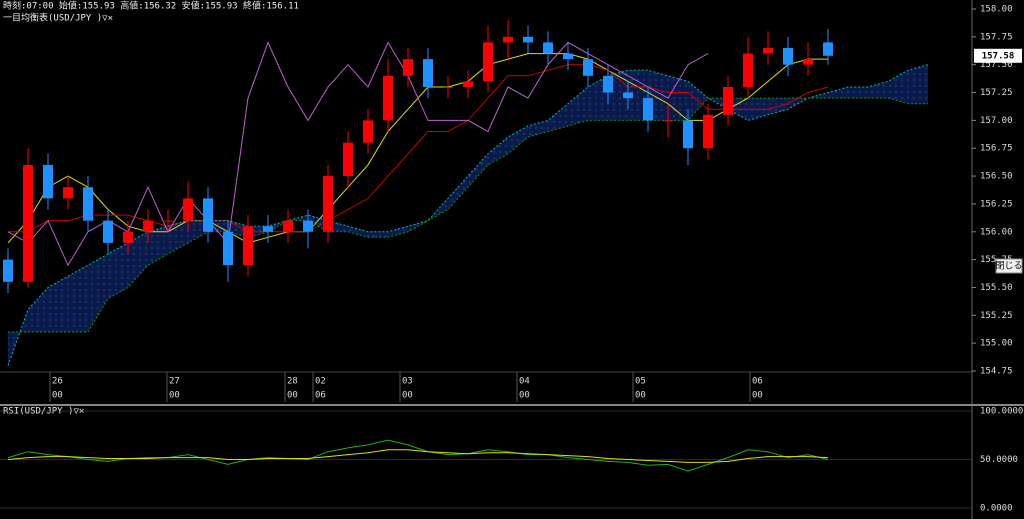 The image size is (1024, 519). I want to click on y-tick-label: 156.00, so click(996, 232).